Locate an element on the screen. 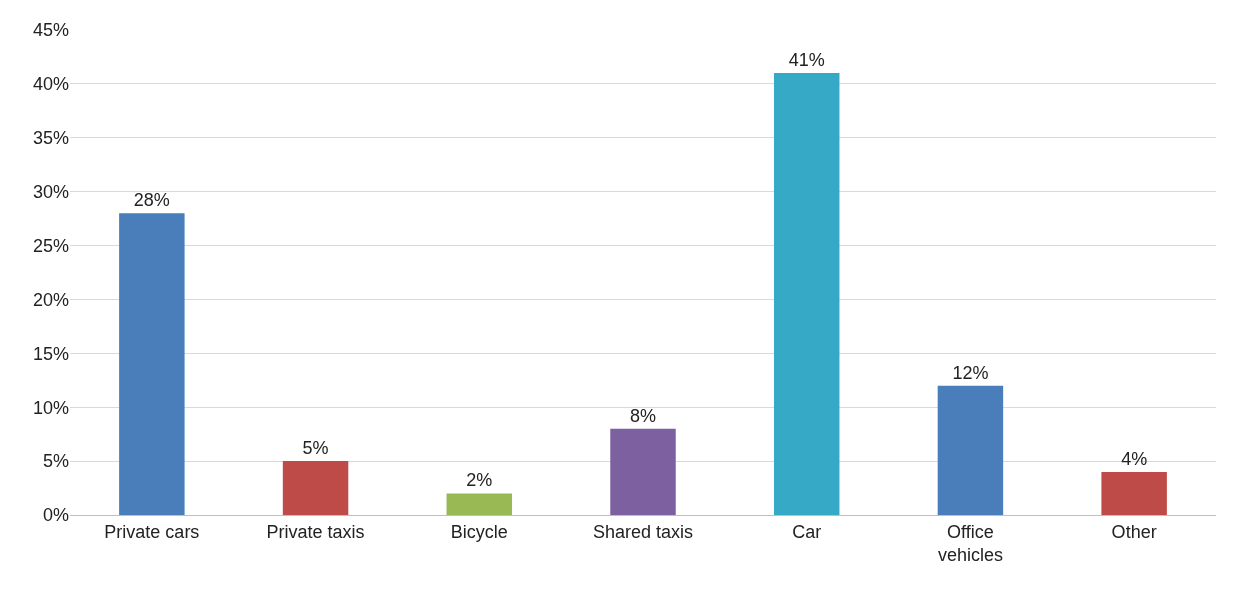  data-label: 28% is located at coordinates (151, 200).